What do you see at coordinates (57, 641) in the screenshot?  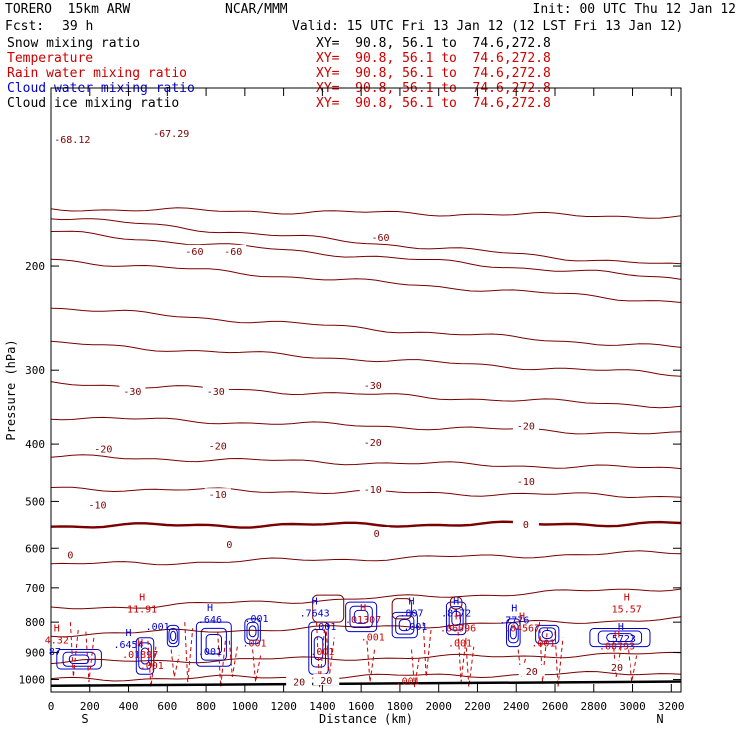 I see `max-value-label: 4.32` at bounding box center [57, 641].